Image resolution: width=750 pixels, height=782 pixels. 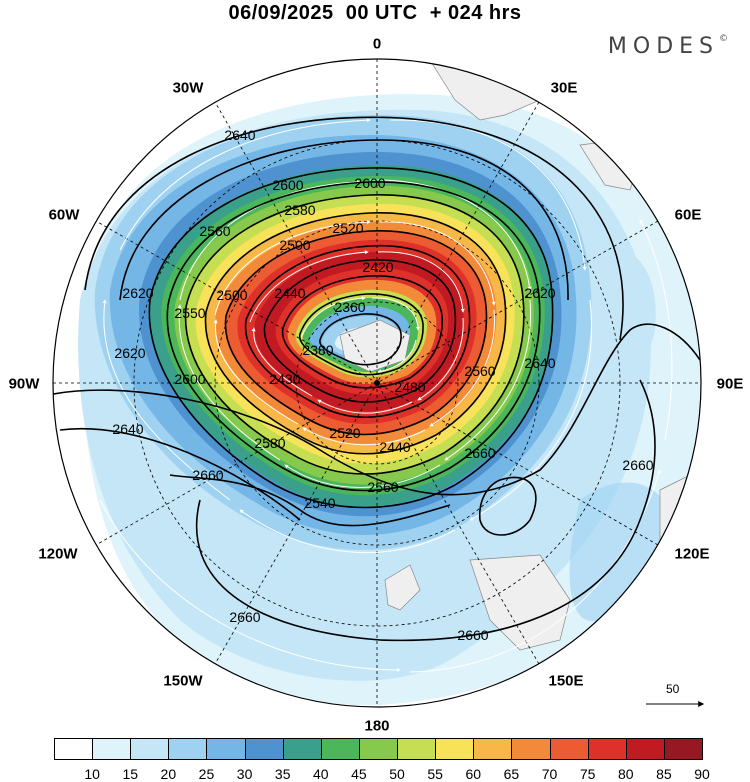 I want to click on brand-mark: ©, so click(x=723, y=39).